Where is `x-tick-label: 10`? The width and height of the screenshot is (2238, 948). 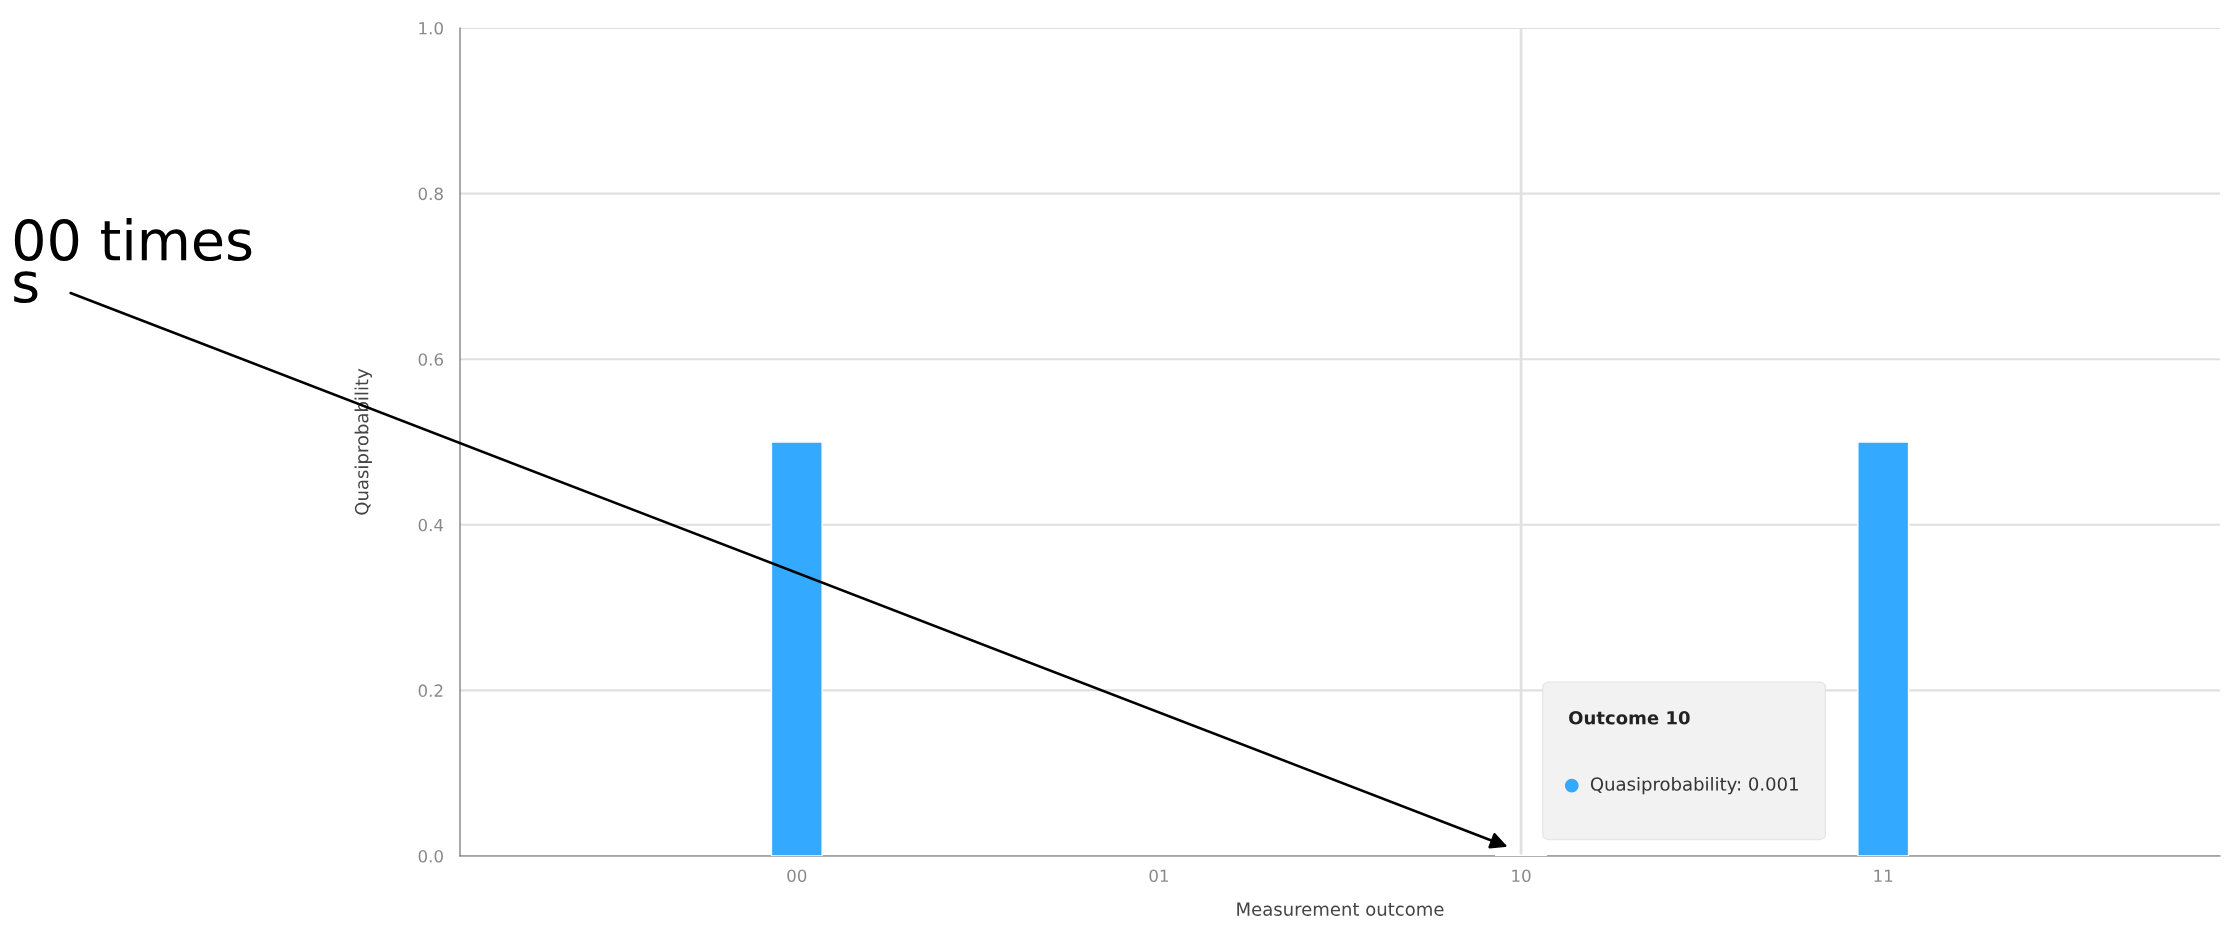
x-tick-label: 10 is located at coordinates (1521, 876).